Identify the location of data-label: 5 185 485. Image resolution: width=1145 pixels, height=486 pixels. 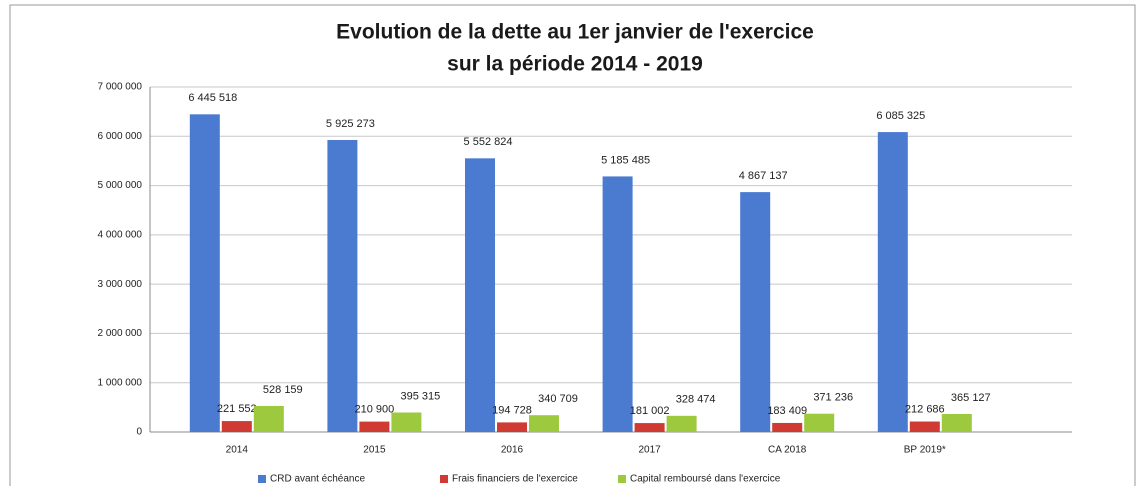
(625, 160).